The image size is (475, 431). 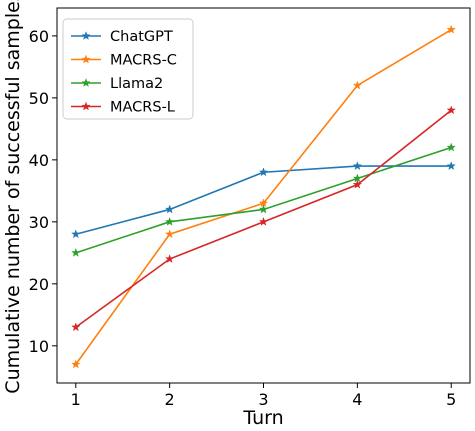 What do you see at coordinates (13, 197) in the screenshot?
I see `y-axis-label: Cumulative number of successful samples` at bounding box center [13, 197].